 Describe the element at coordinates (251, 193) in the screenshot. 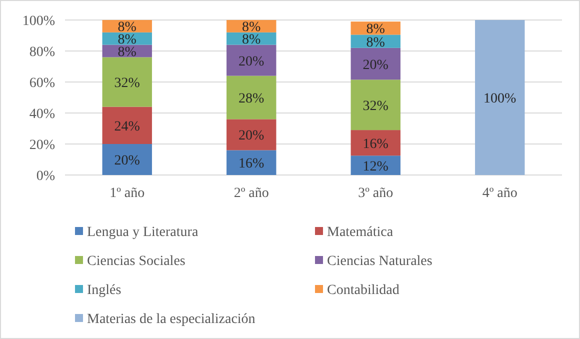

I see `x-tick-label: 2º año` at that location.